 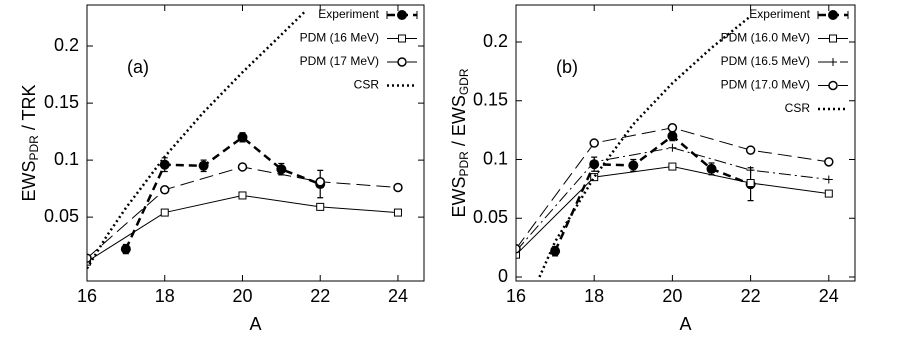 What do you see at coordinates (29, 109) in the screenshot?
I see `y-label-part: / TRK` at bounding box center [29, 109].